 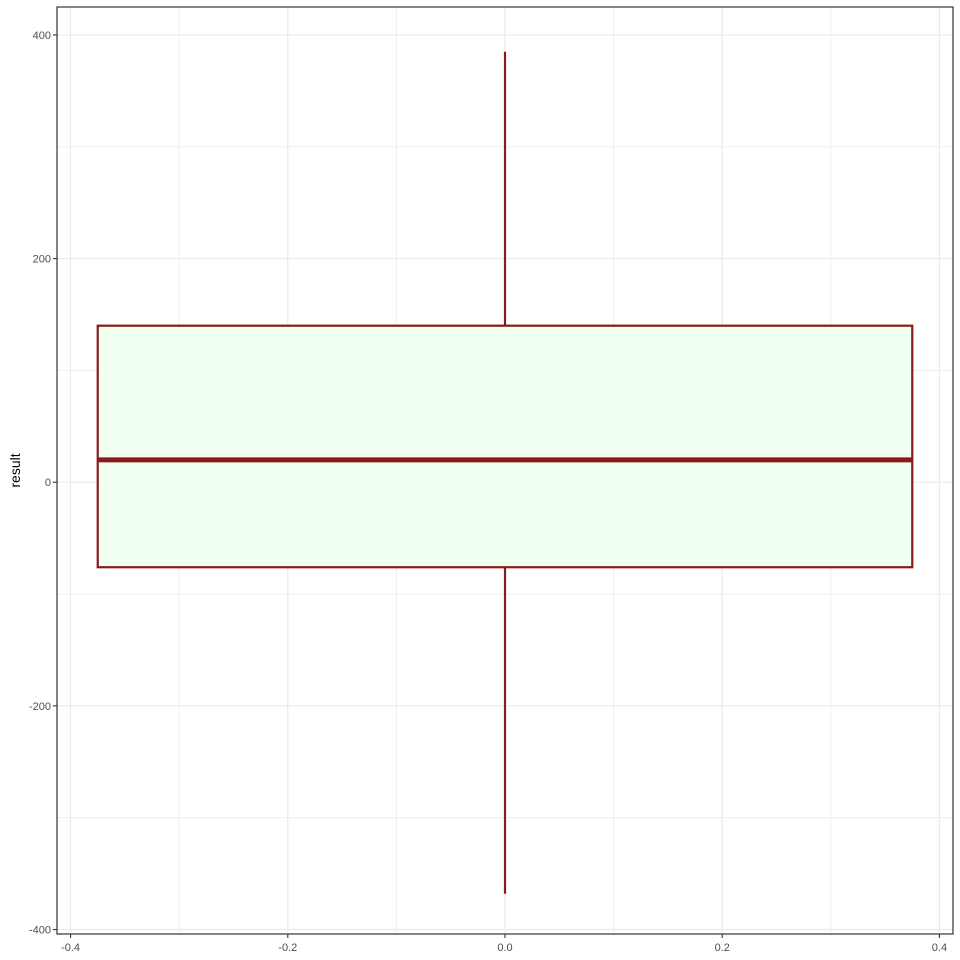 What do you see at coordinates (939, 948) in the screenshot?
I see `x-tick-label: 0.4` at bounding box center [939, 948].